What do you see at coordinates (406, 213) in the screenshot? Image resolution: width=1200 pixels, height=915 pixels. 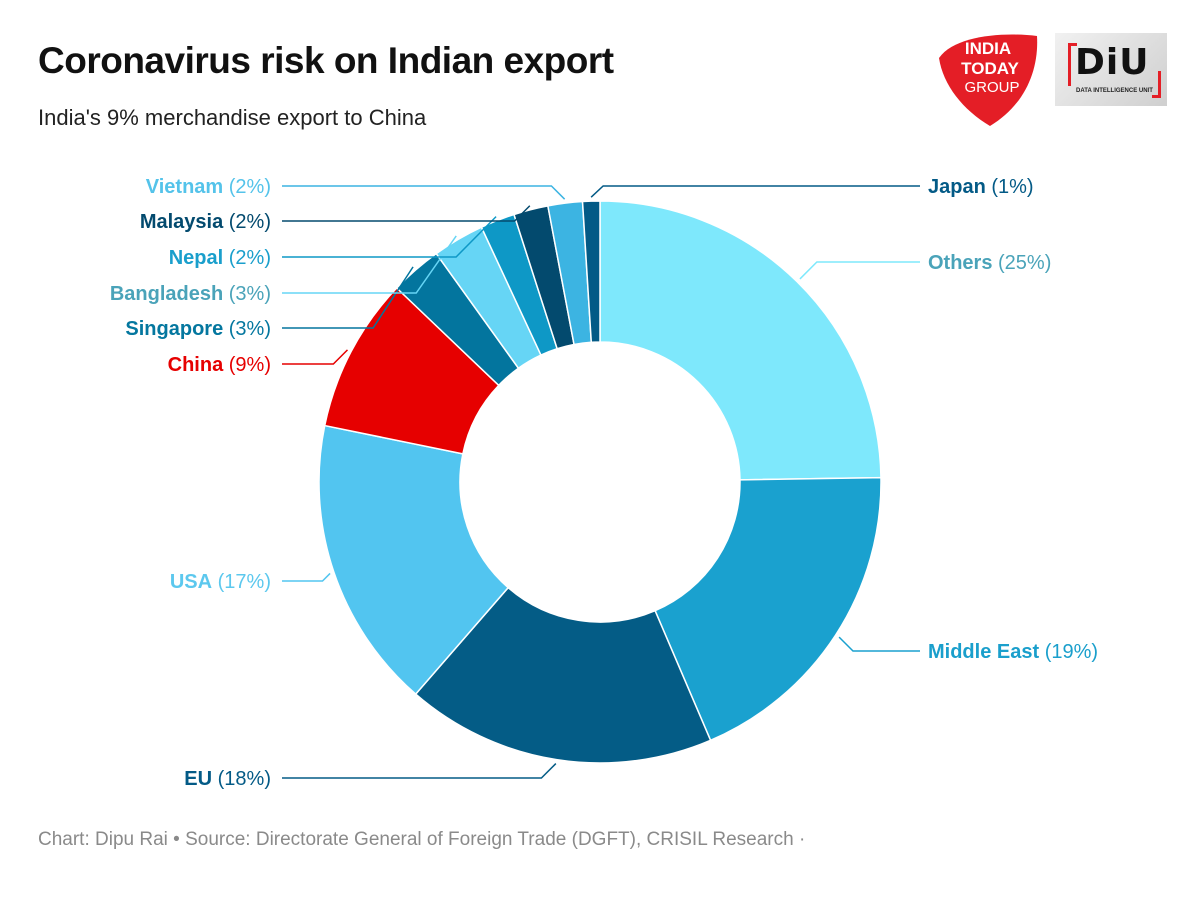 I see `leader-line-malaysia` at bounding box center [406, 213].